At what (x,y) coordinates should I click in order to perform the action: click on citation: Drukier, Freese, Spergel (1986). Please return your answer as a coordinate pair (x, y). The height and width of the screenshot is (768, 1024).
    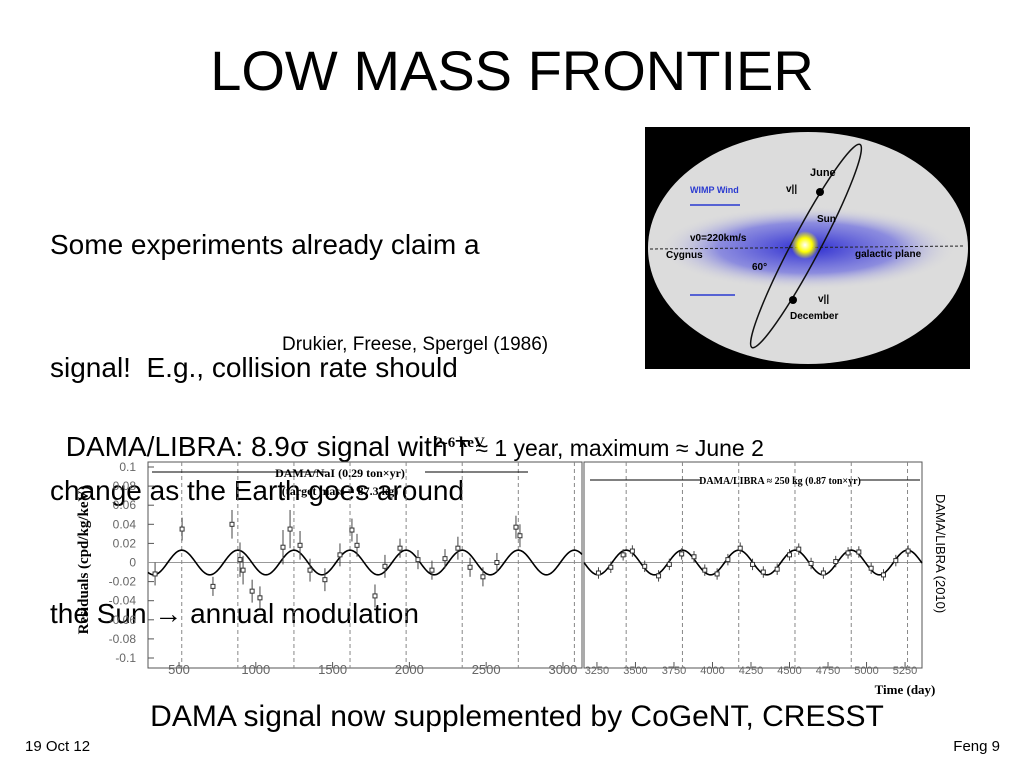
    Looking at the image, I should click on (415, 344).